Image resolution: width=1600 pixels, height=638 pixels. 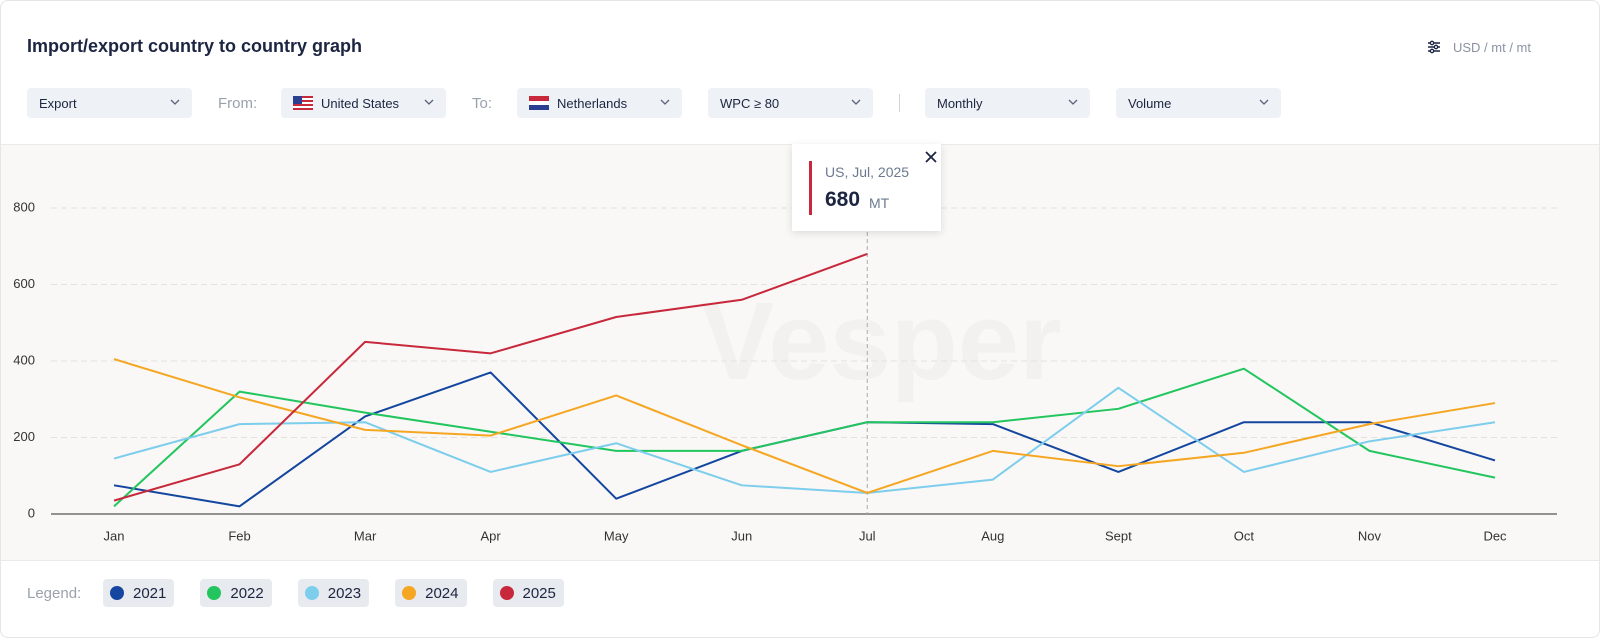 What do you see at coordinates (195, 46) in the screenshot?
I see `title: Import/export country to country graph` at bounding box center [195, 46].